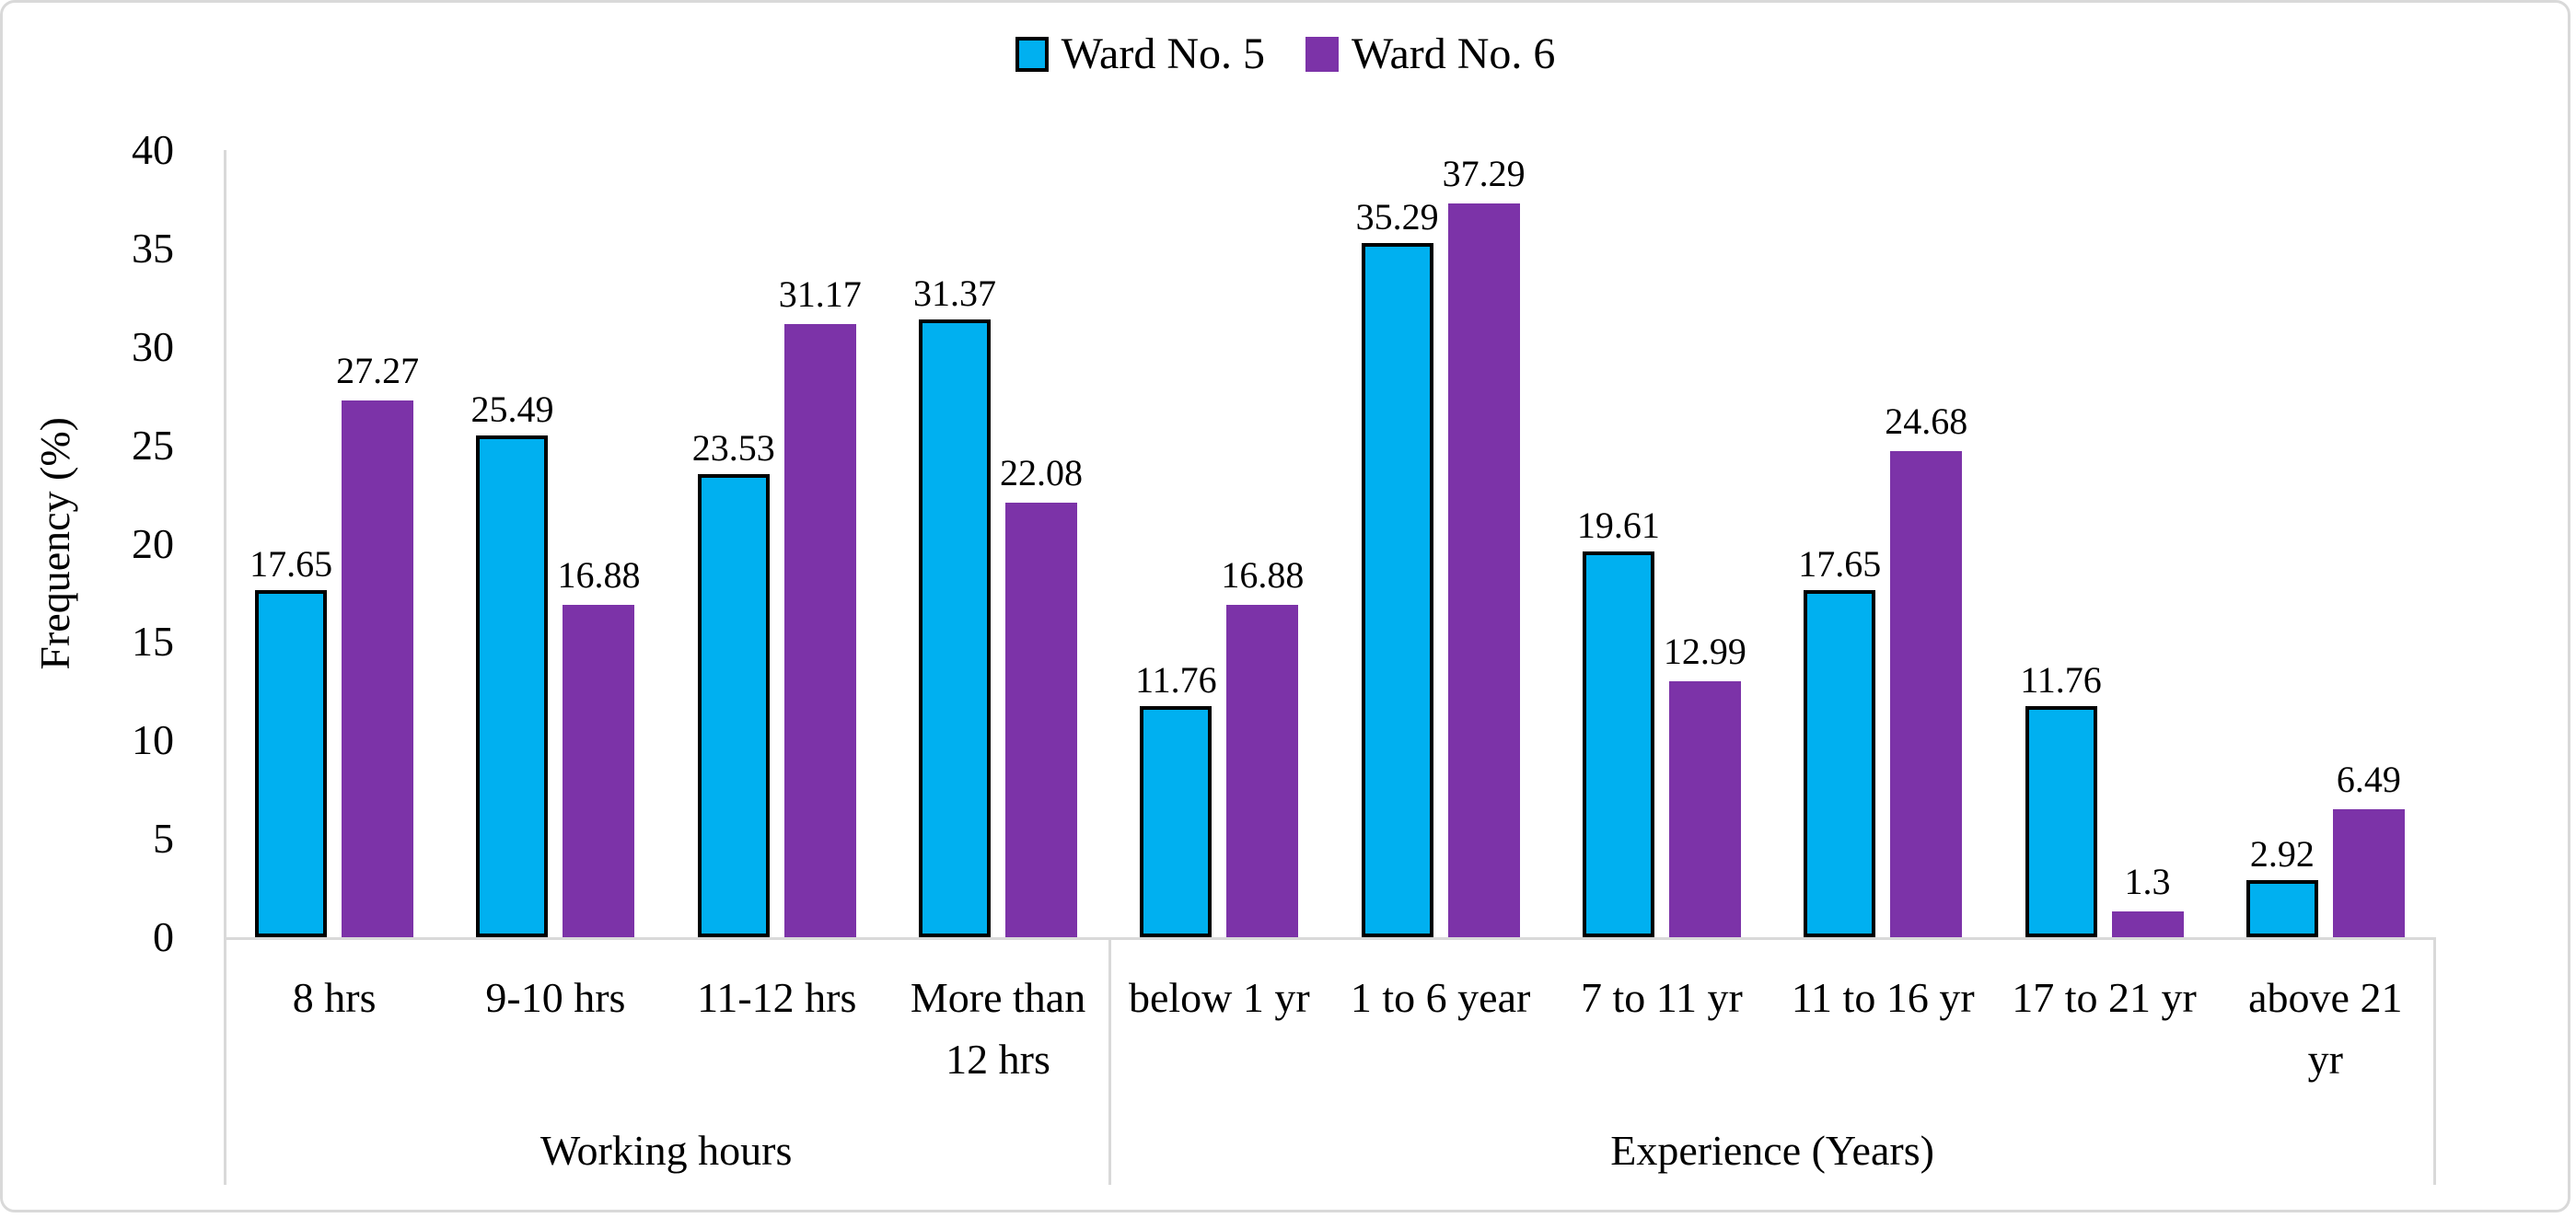 This screenshot has height=1218, width=2576. What do you see at coordinates (1661, 543) in the screenshot?
I see `category-slot: 19.61 12.99` at bounding box center [1661, 543].